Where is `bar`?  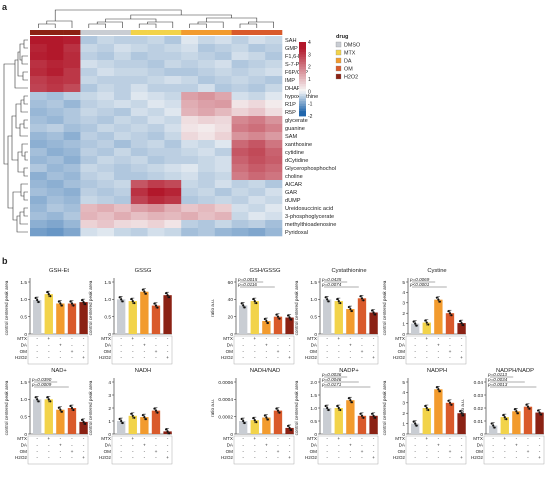 bar is located at coordinates (426, 421).